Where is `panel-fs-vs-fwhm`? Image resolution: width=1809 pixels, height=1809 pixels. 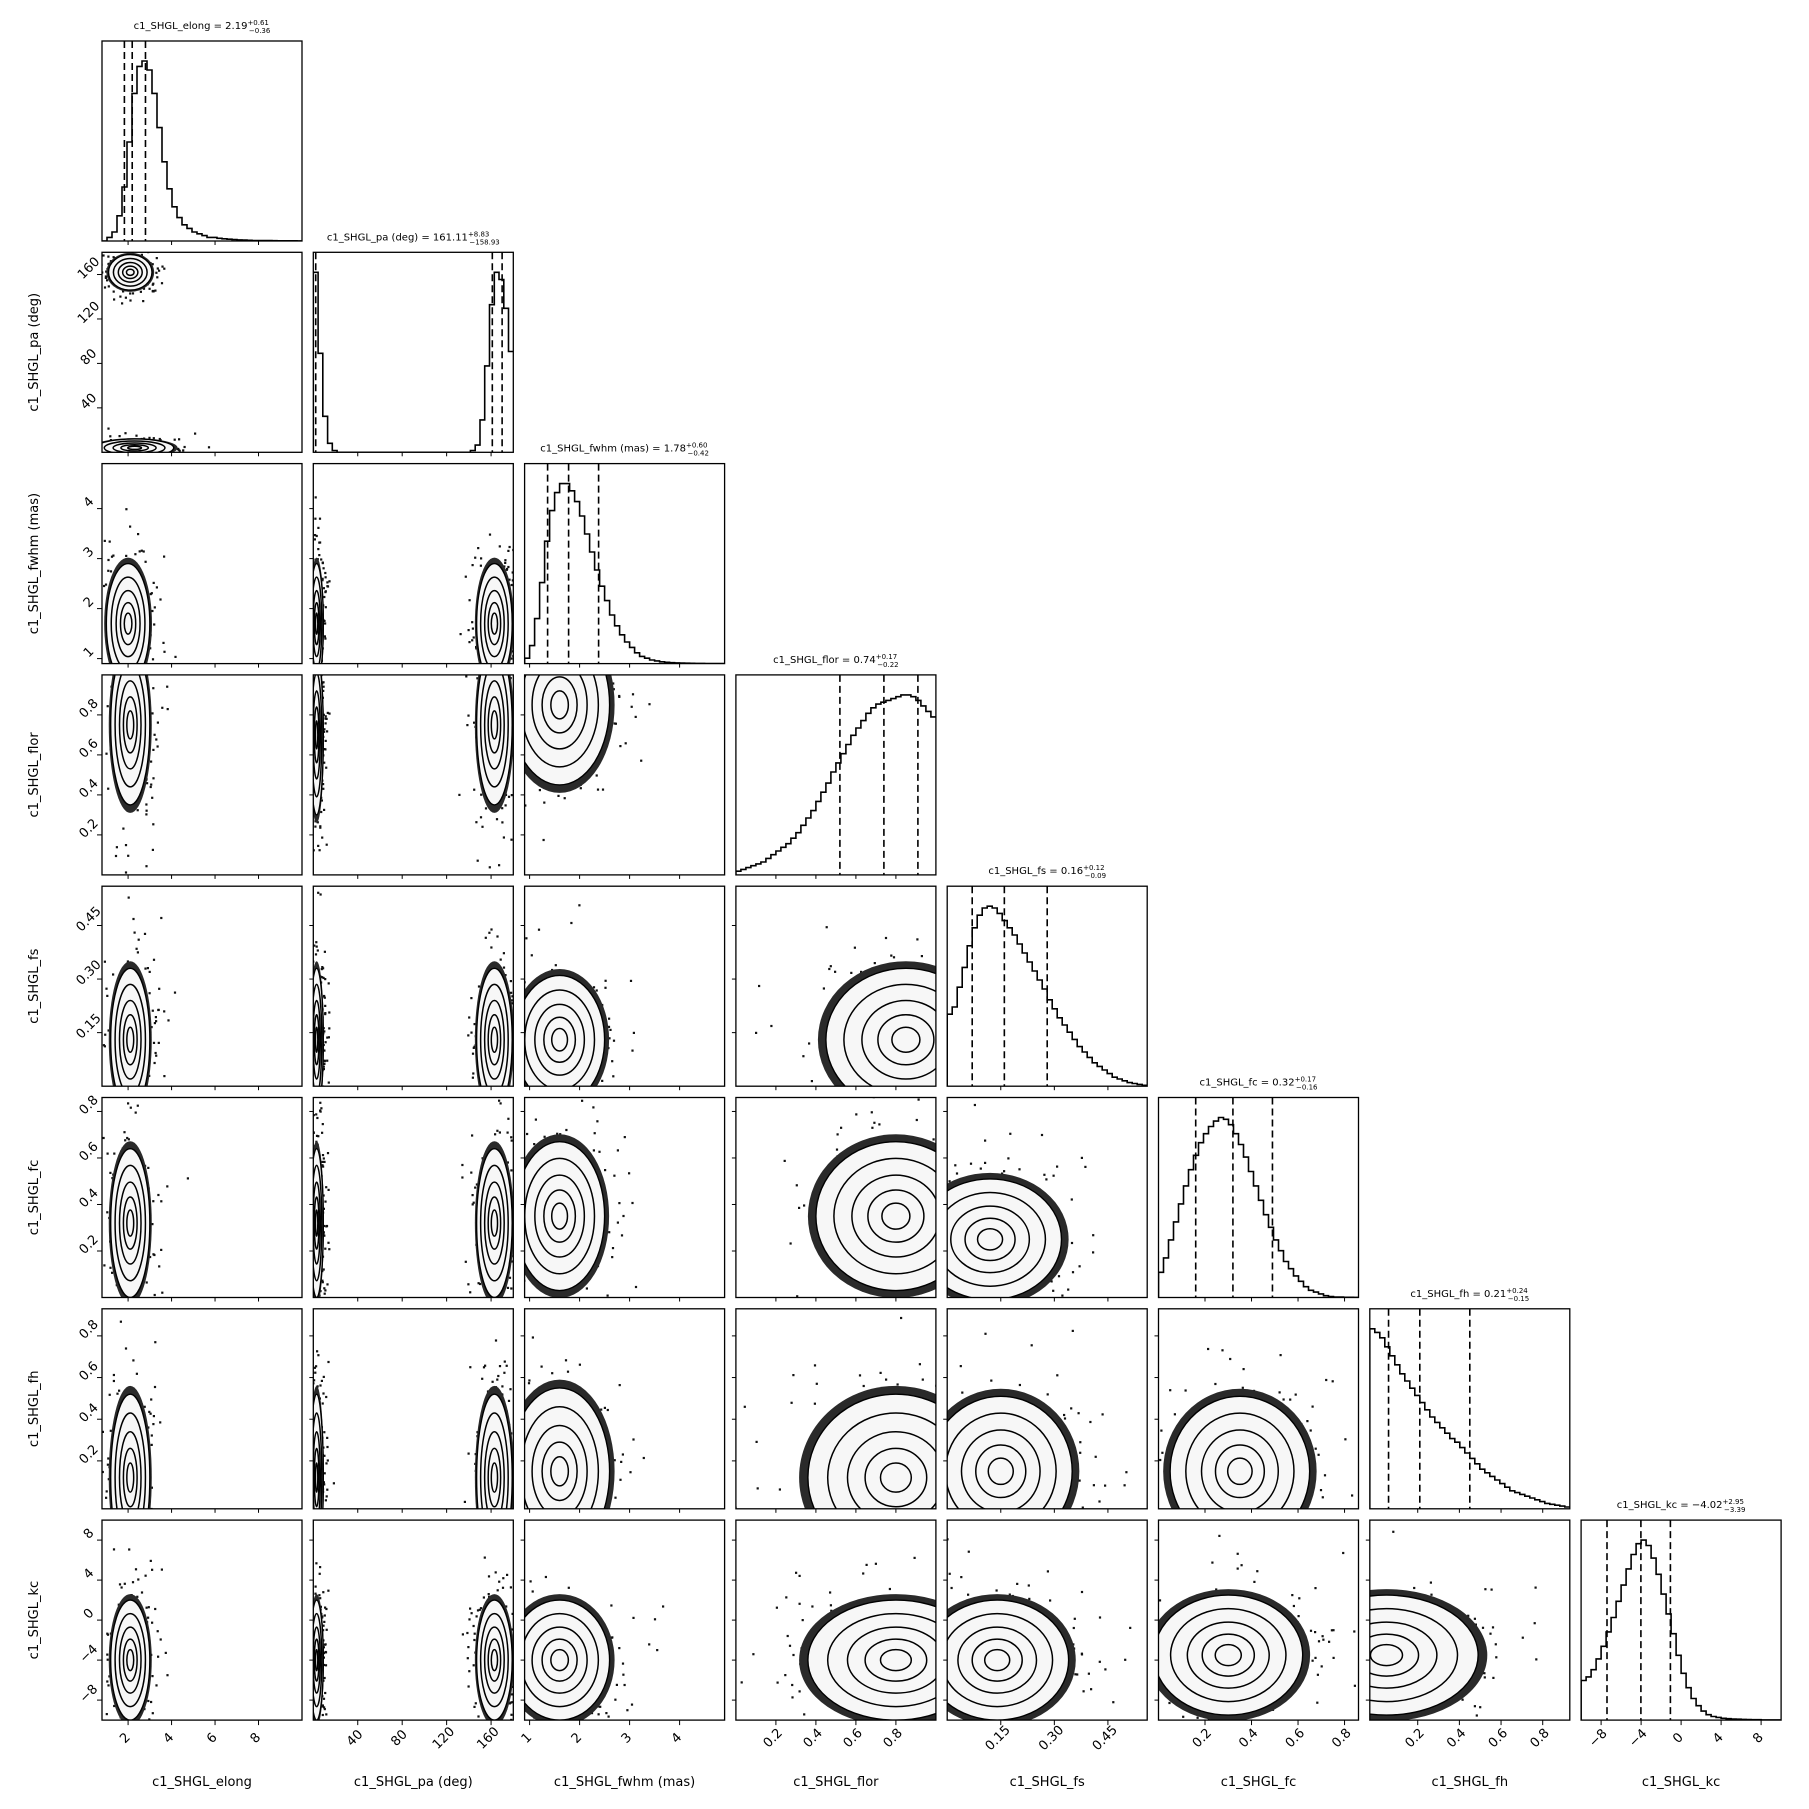
panel-fs-vs-fwhm is located at coordinates (620, 999).